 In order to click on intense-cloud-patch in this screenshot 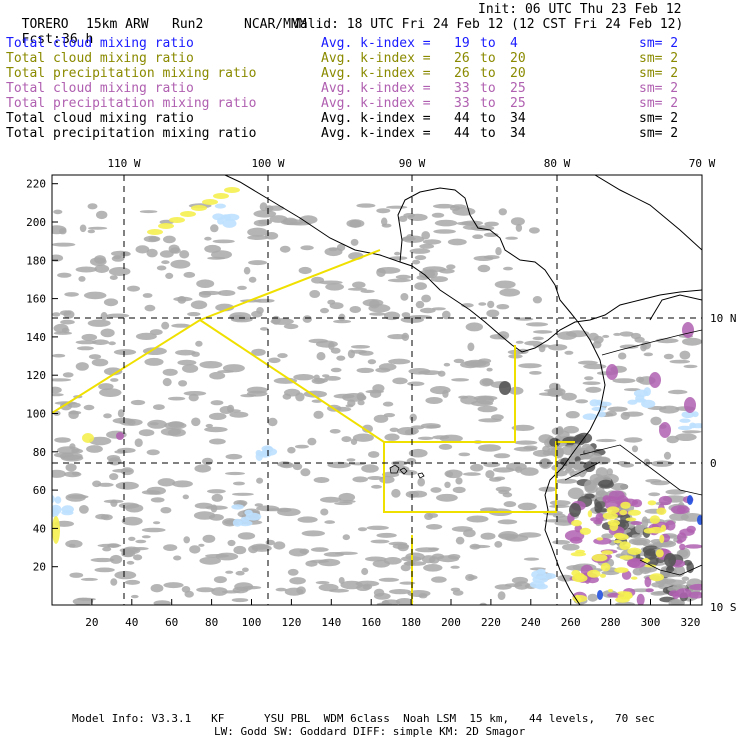, I will do `click(575, 510)`.